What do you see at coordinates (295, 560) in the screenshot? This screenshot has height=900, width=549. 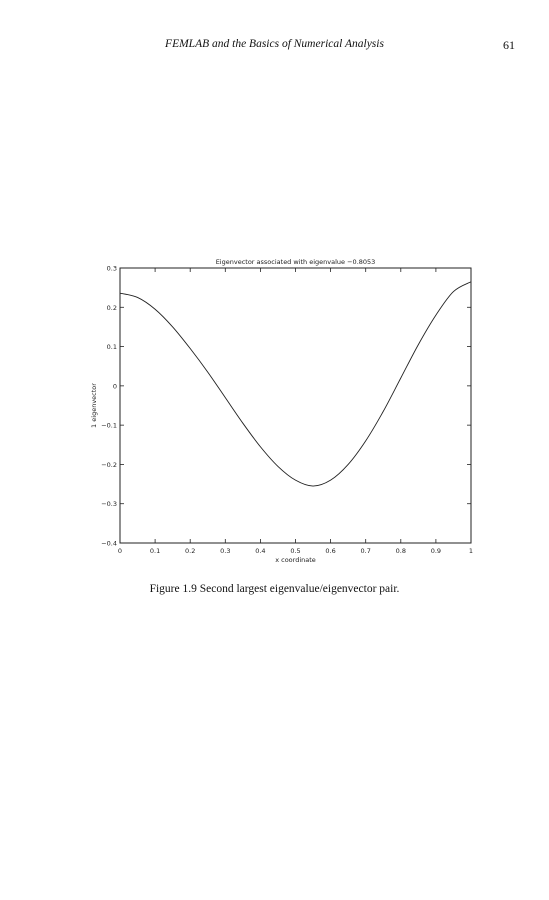 I see `x-axis-label: x coordinate` at bounding box center [295, 560].